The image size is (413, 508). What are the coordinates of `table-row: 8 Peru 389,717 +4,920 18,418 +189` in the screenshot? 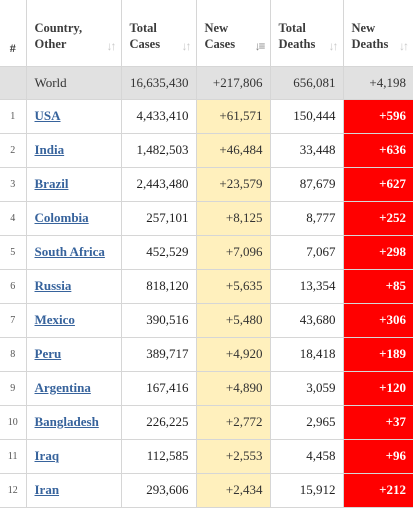 It's located at (206, 354).